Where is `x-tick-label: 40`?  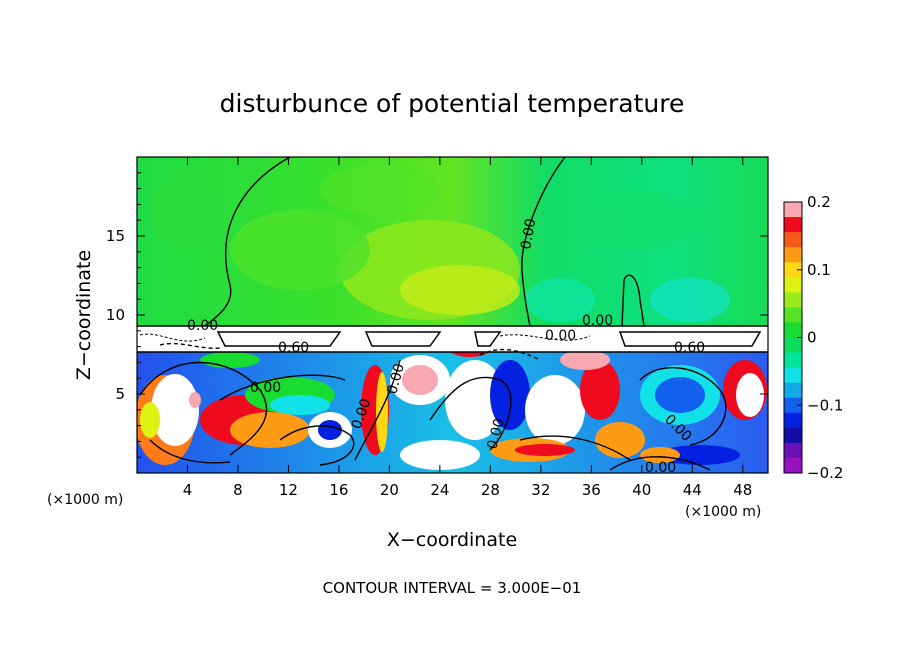
x-tick-label: 40 is located at coordinates (641, 490).